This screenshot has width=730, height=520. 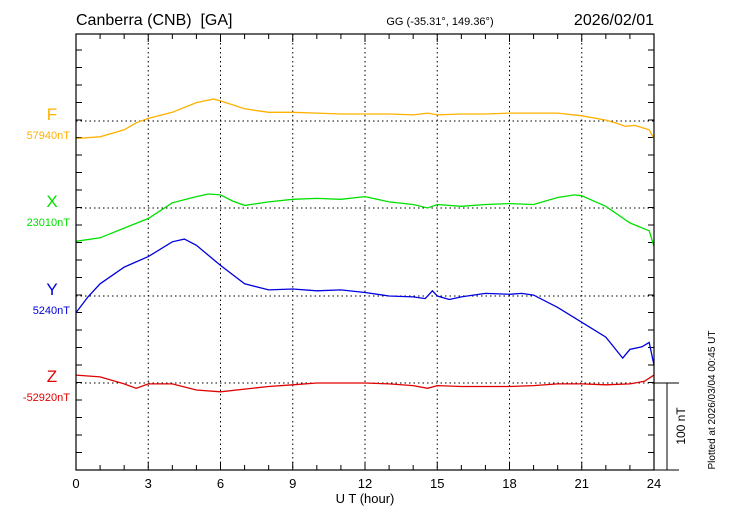 I want to click on series-name-f: F, so click(x=52, y=114).